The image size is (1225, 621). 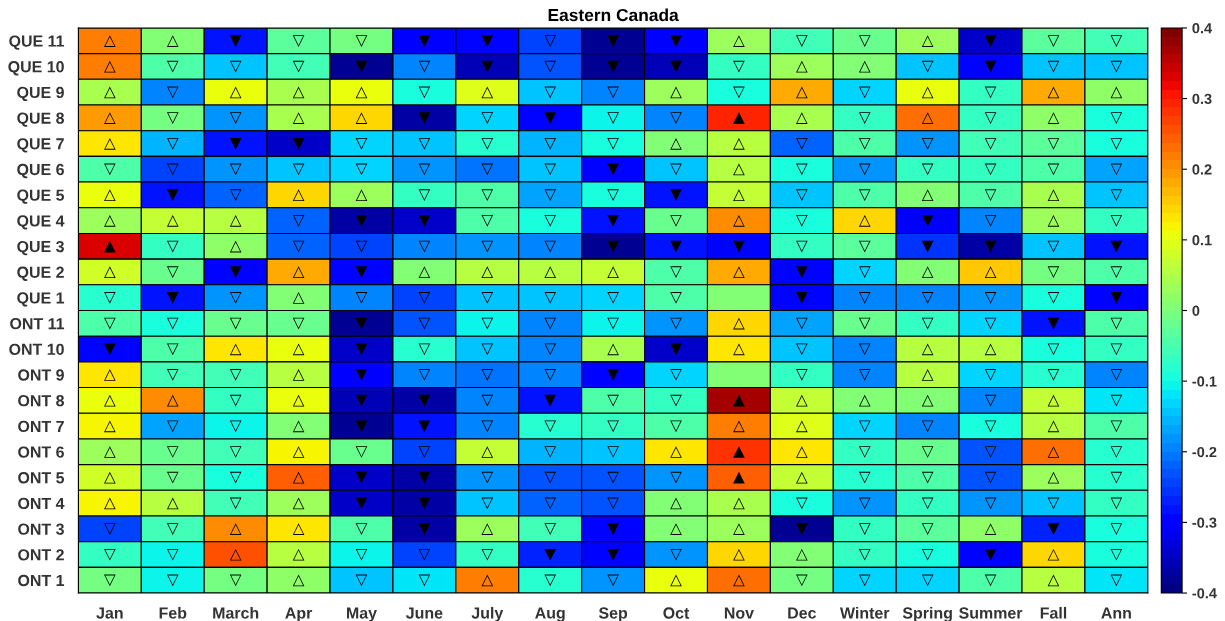 I want to click on y-tick-label: QUE 1, so click(x=41, y=299).